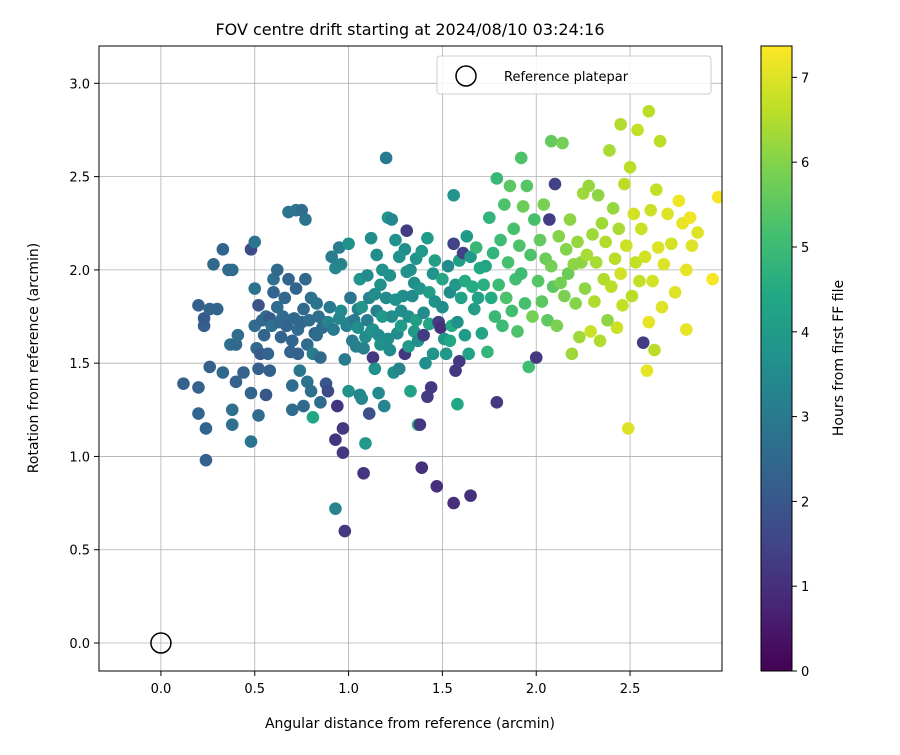  What do you see at coordinates (805, 587) in the screenshot?
I see `colorbar-tick-label: 1` at bounding box center [805, 587].